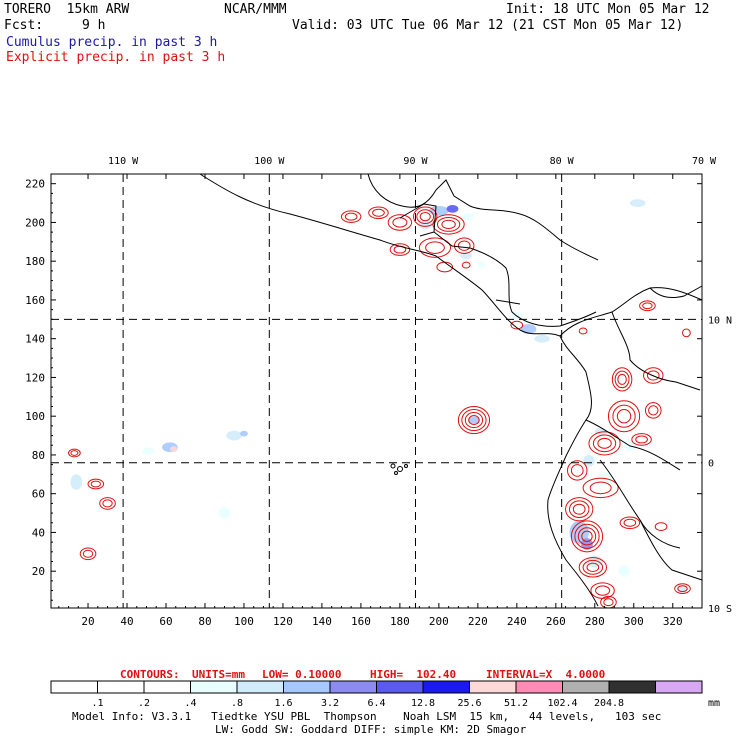 The image size is (740, 740). I want to click on longitude-label-0: 110 W, so click(123, 161).